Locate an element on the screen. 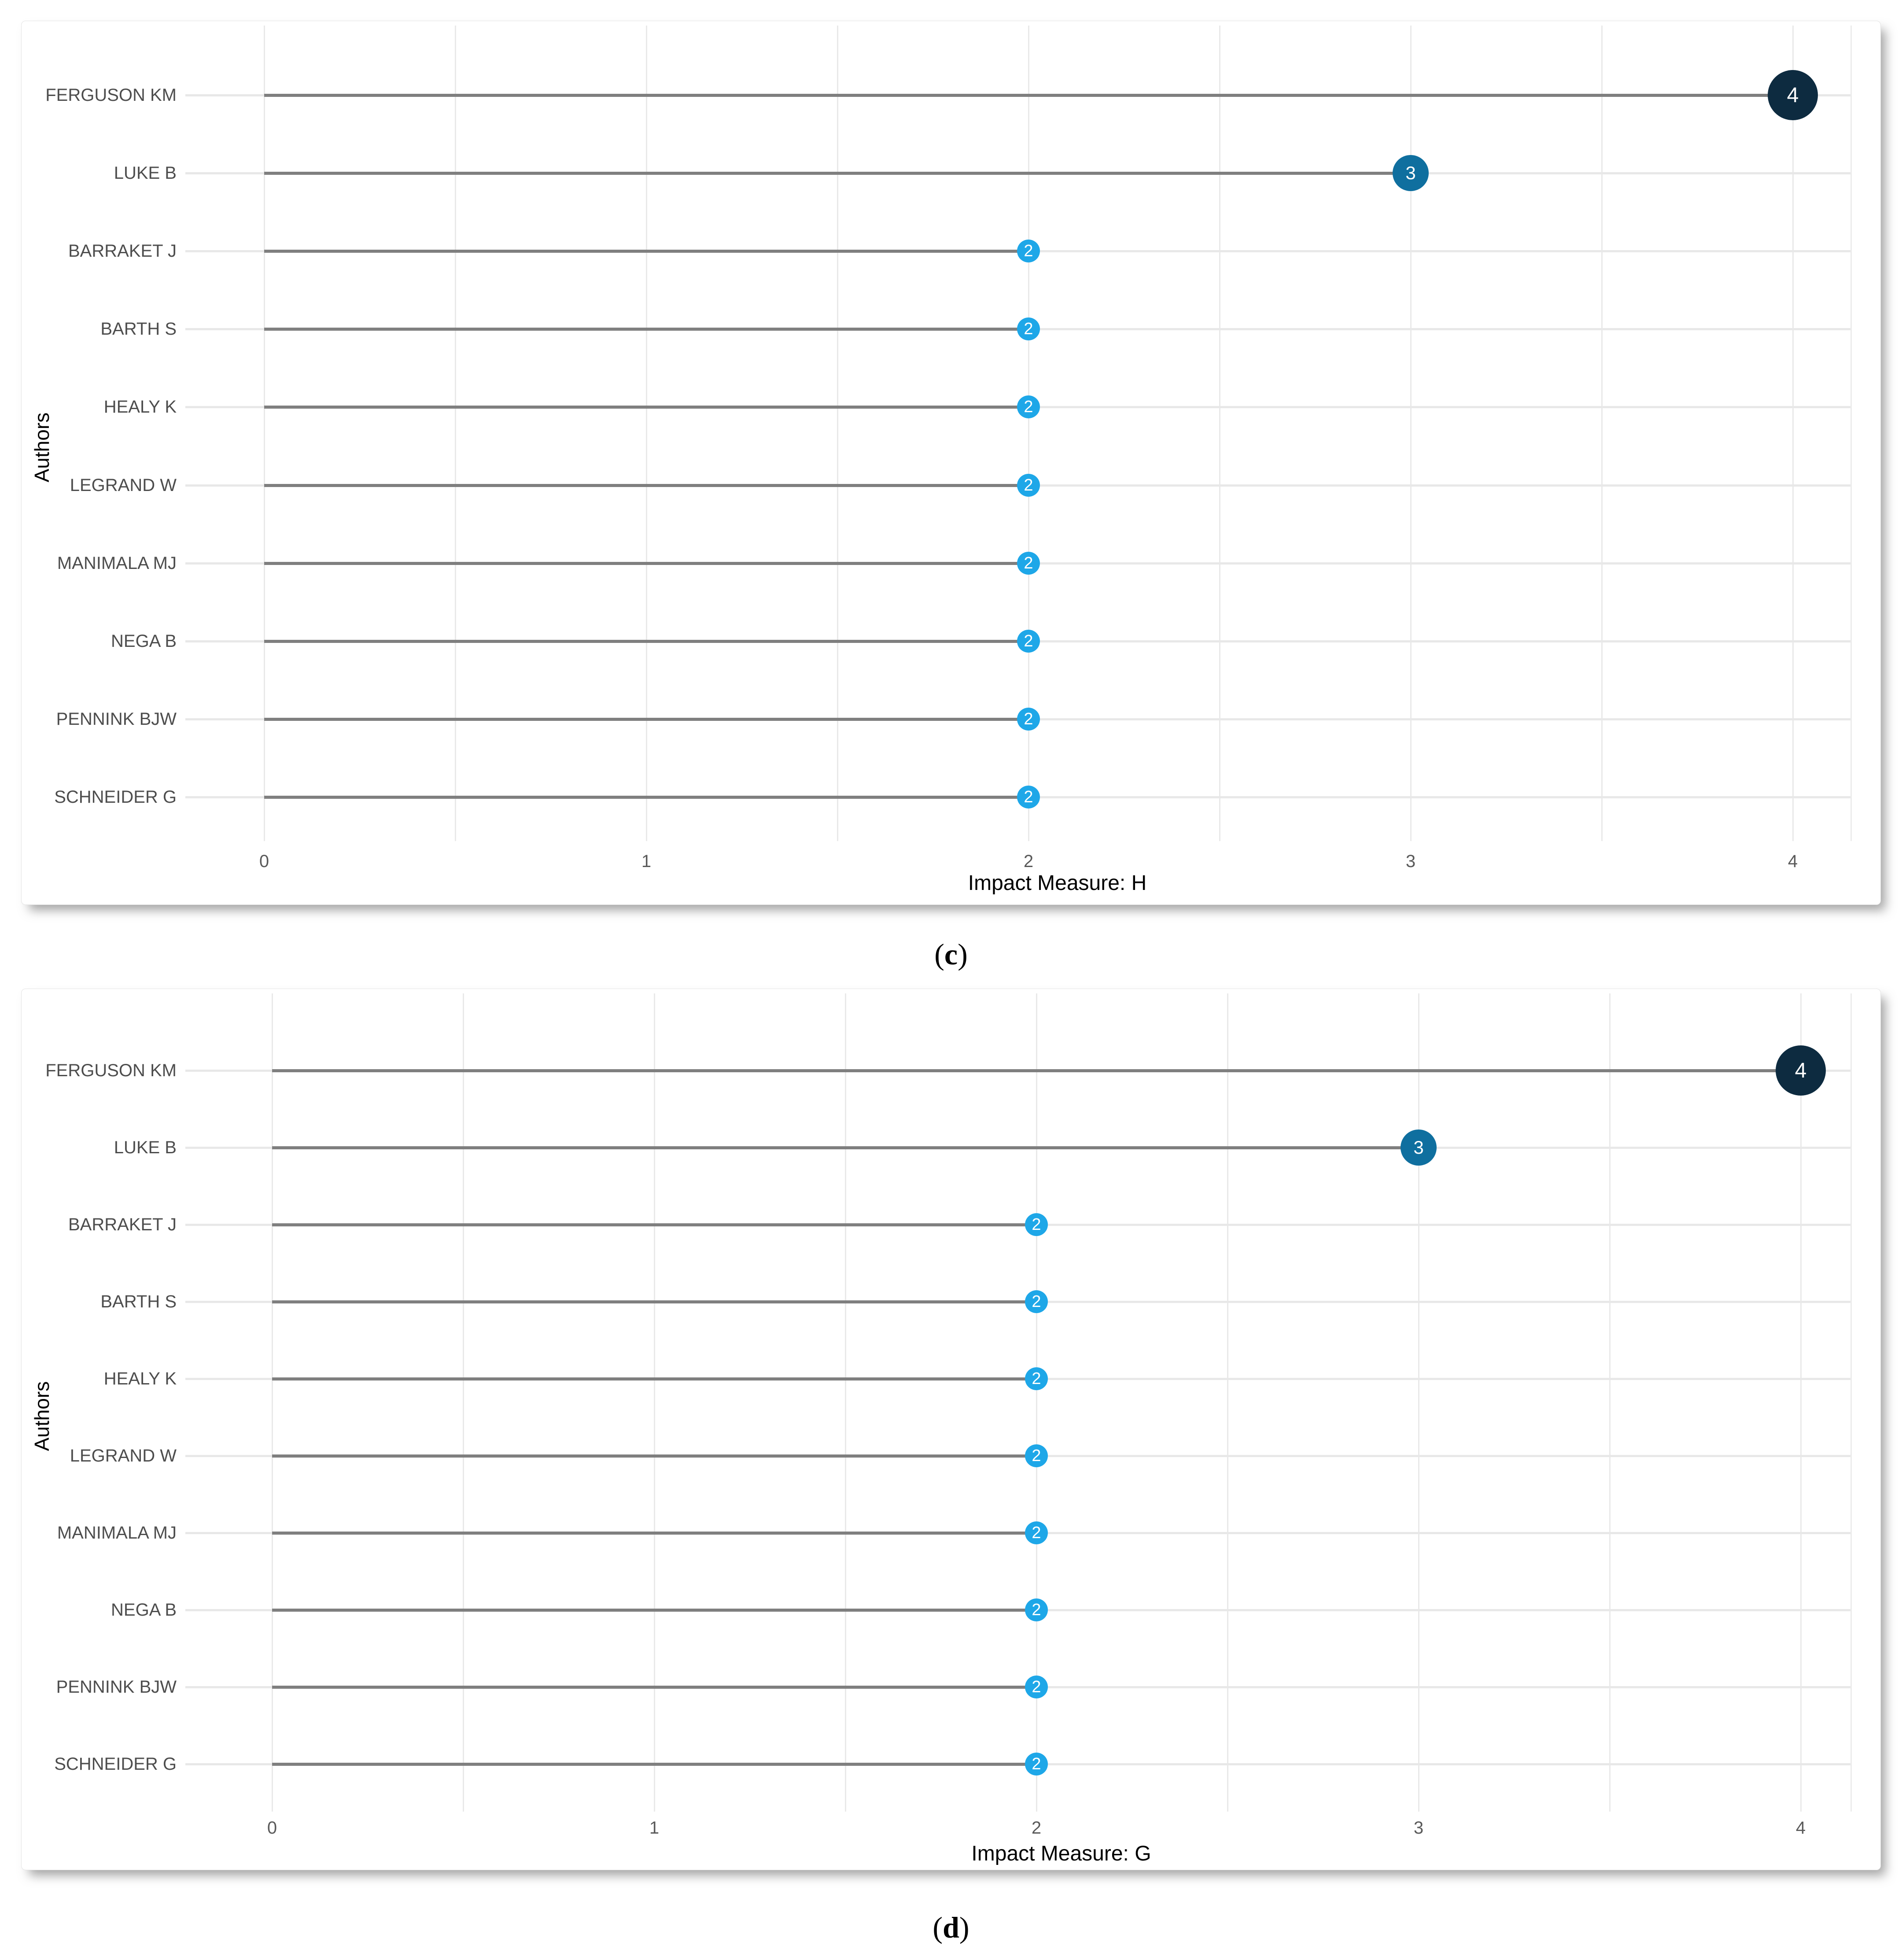  author-label: SCHNEIDER G is located at coordinates (116, 1764).